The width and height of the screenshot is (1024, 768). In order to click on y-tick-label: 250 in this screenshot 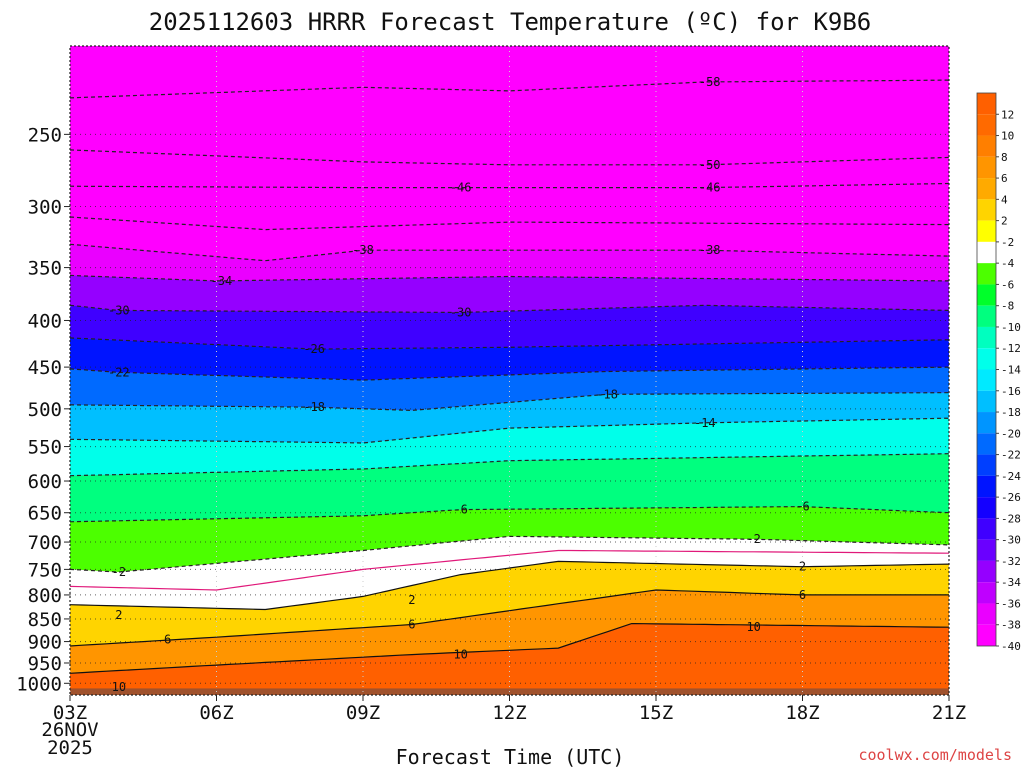, I will do `click(45, 135)`.